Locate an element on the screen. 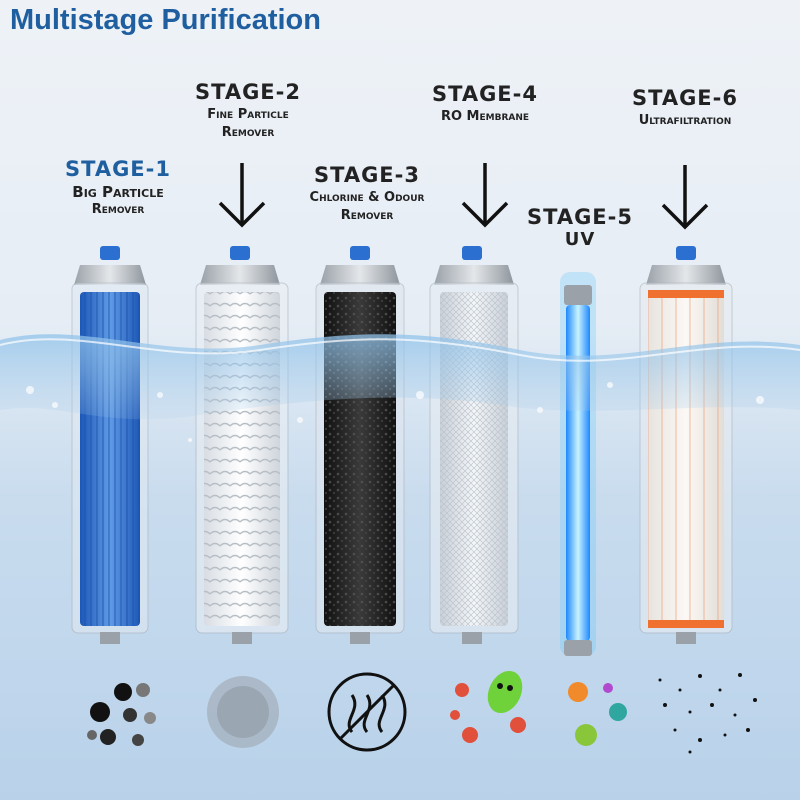 This screenshot has height=800, width=800. stage-2-number: STAGE-2 is located at coordinates (248, 92).